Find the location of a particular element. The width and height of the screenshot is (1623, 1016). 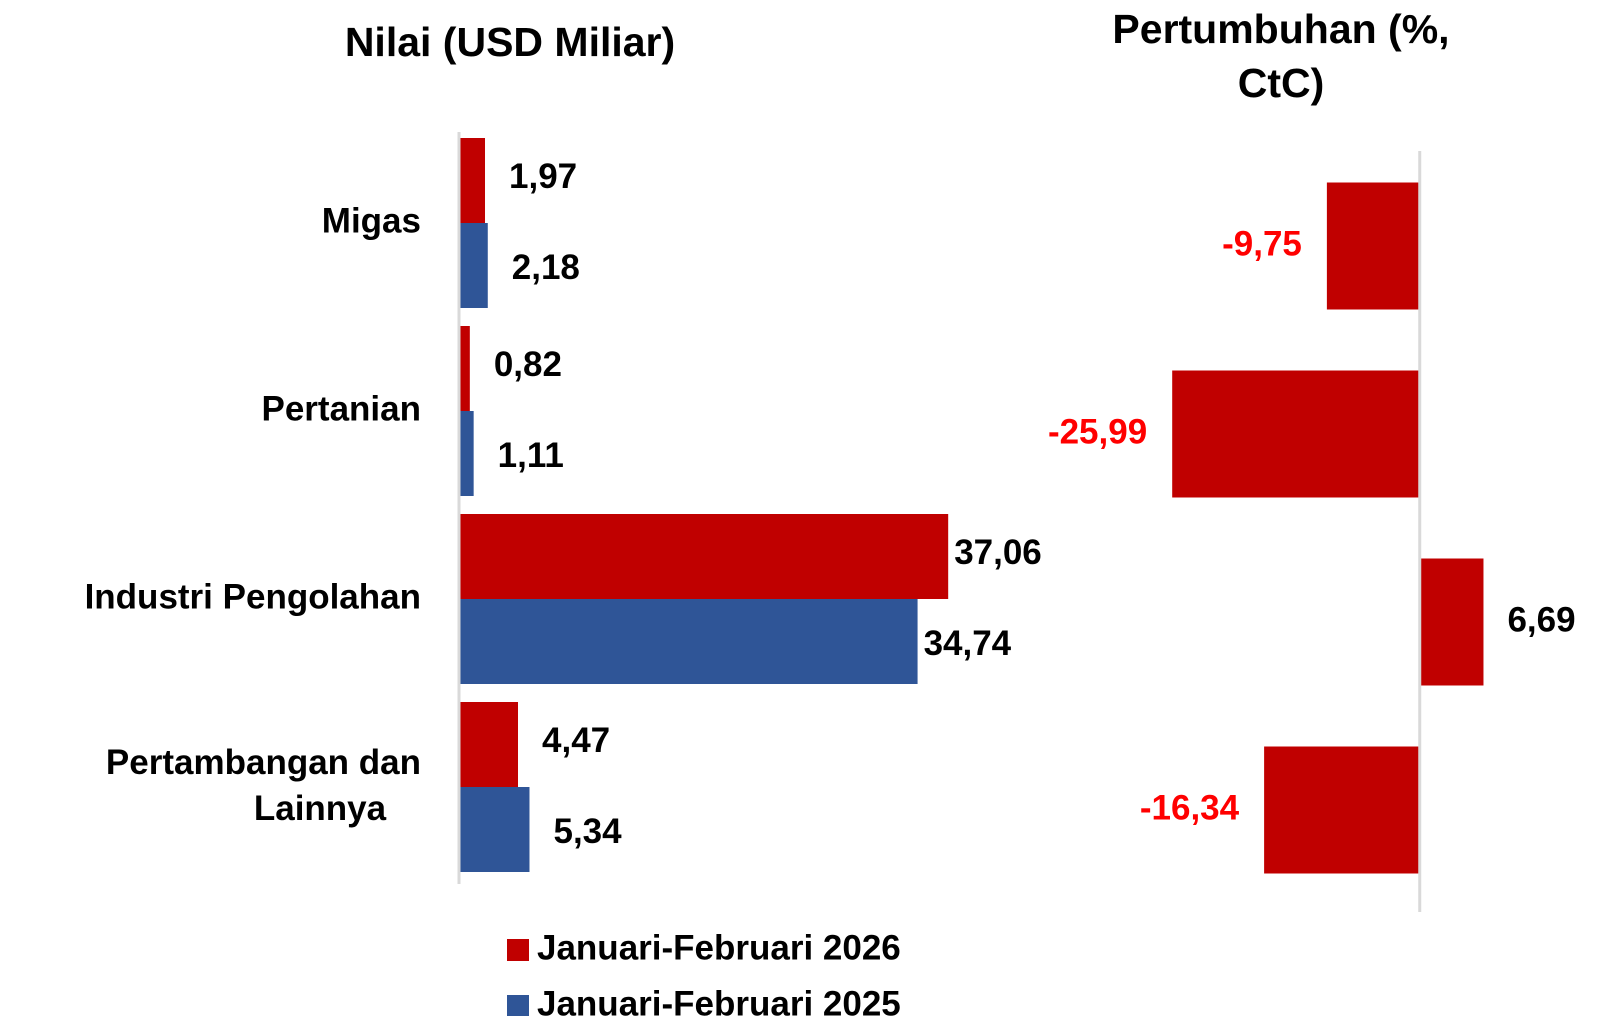

y-tick-label: Migas is located at coordinates (371, 220).